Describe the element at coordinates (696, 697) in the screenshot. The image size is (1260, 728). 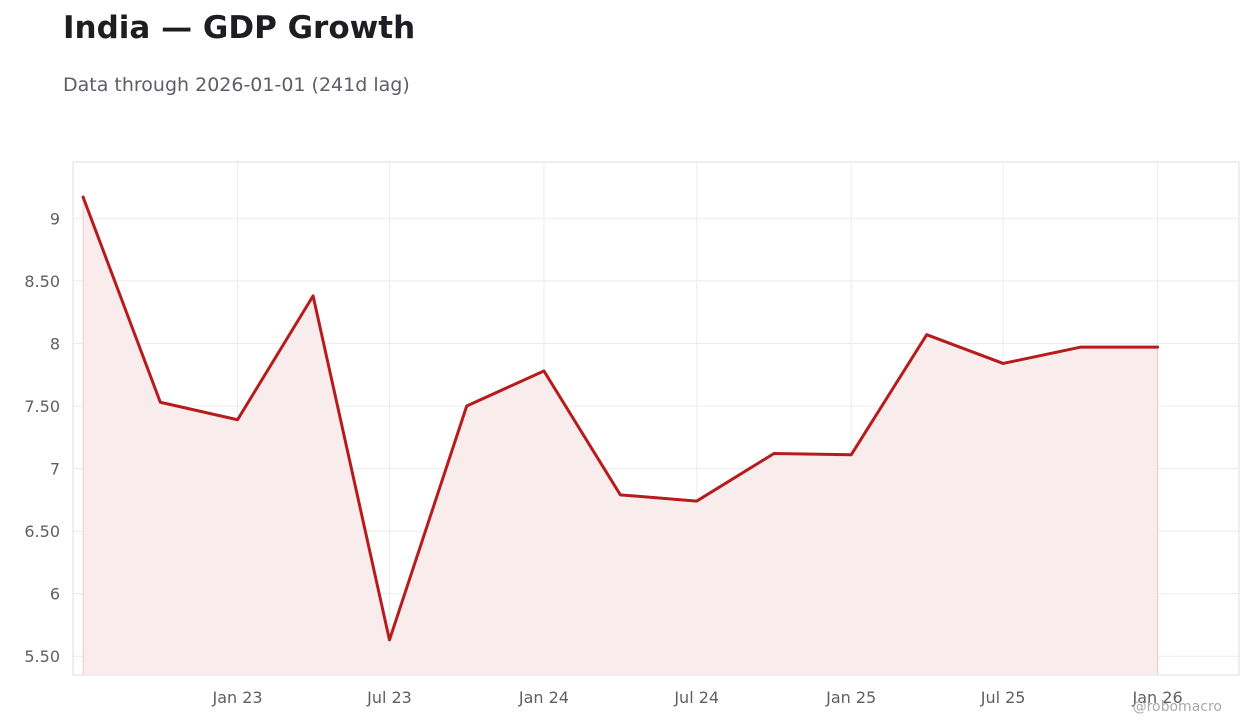
I see `x-tick-label: Jul 24` at that location.